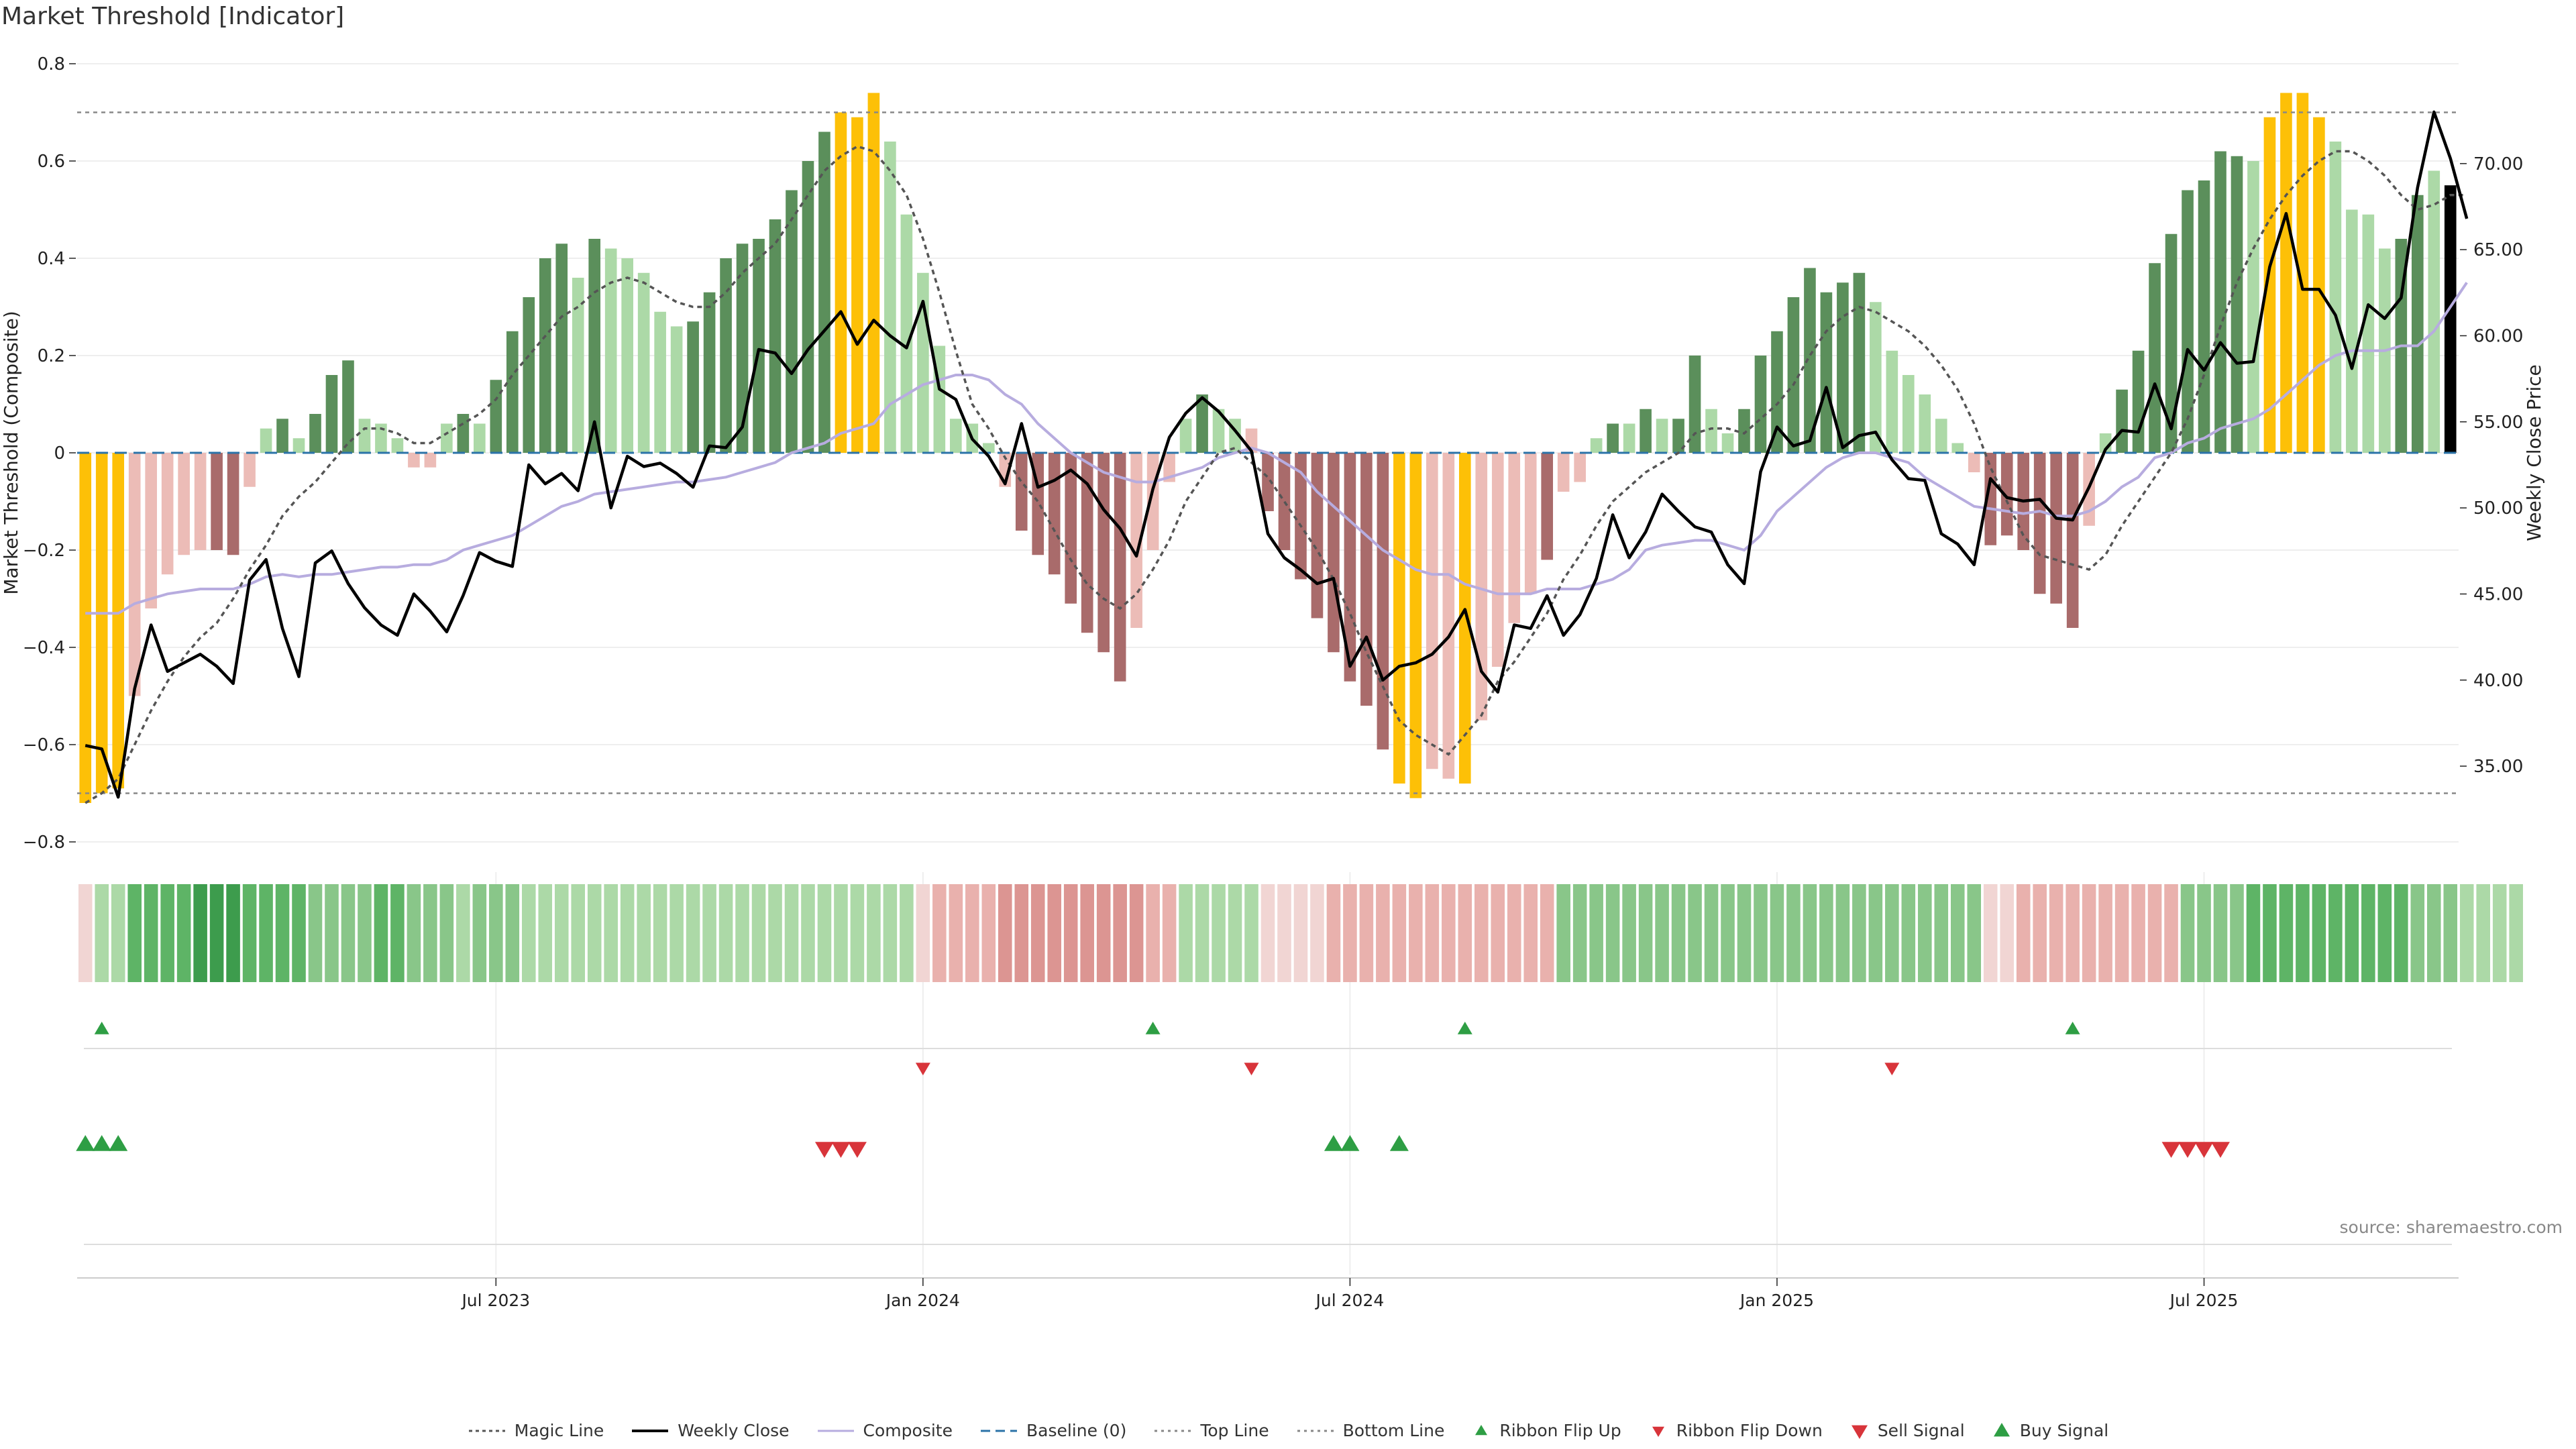  What do you see at coordinates (1749, 1430) in the screenshot?
I see `legend-label: Ribbon Flip Down` at bounding box center [1749, 1430].